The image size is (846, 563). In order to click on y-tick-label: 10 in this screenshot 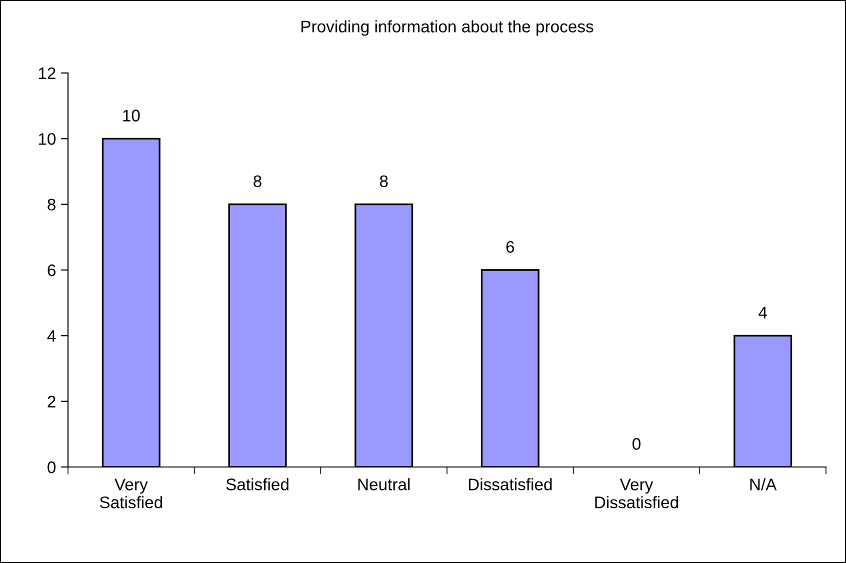, I will do `click(47, 139)`.